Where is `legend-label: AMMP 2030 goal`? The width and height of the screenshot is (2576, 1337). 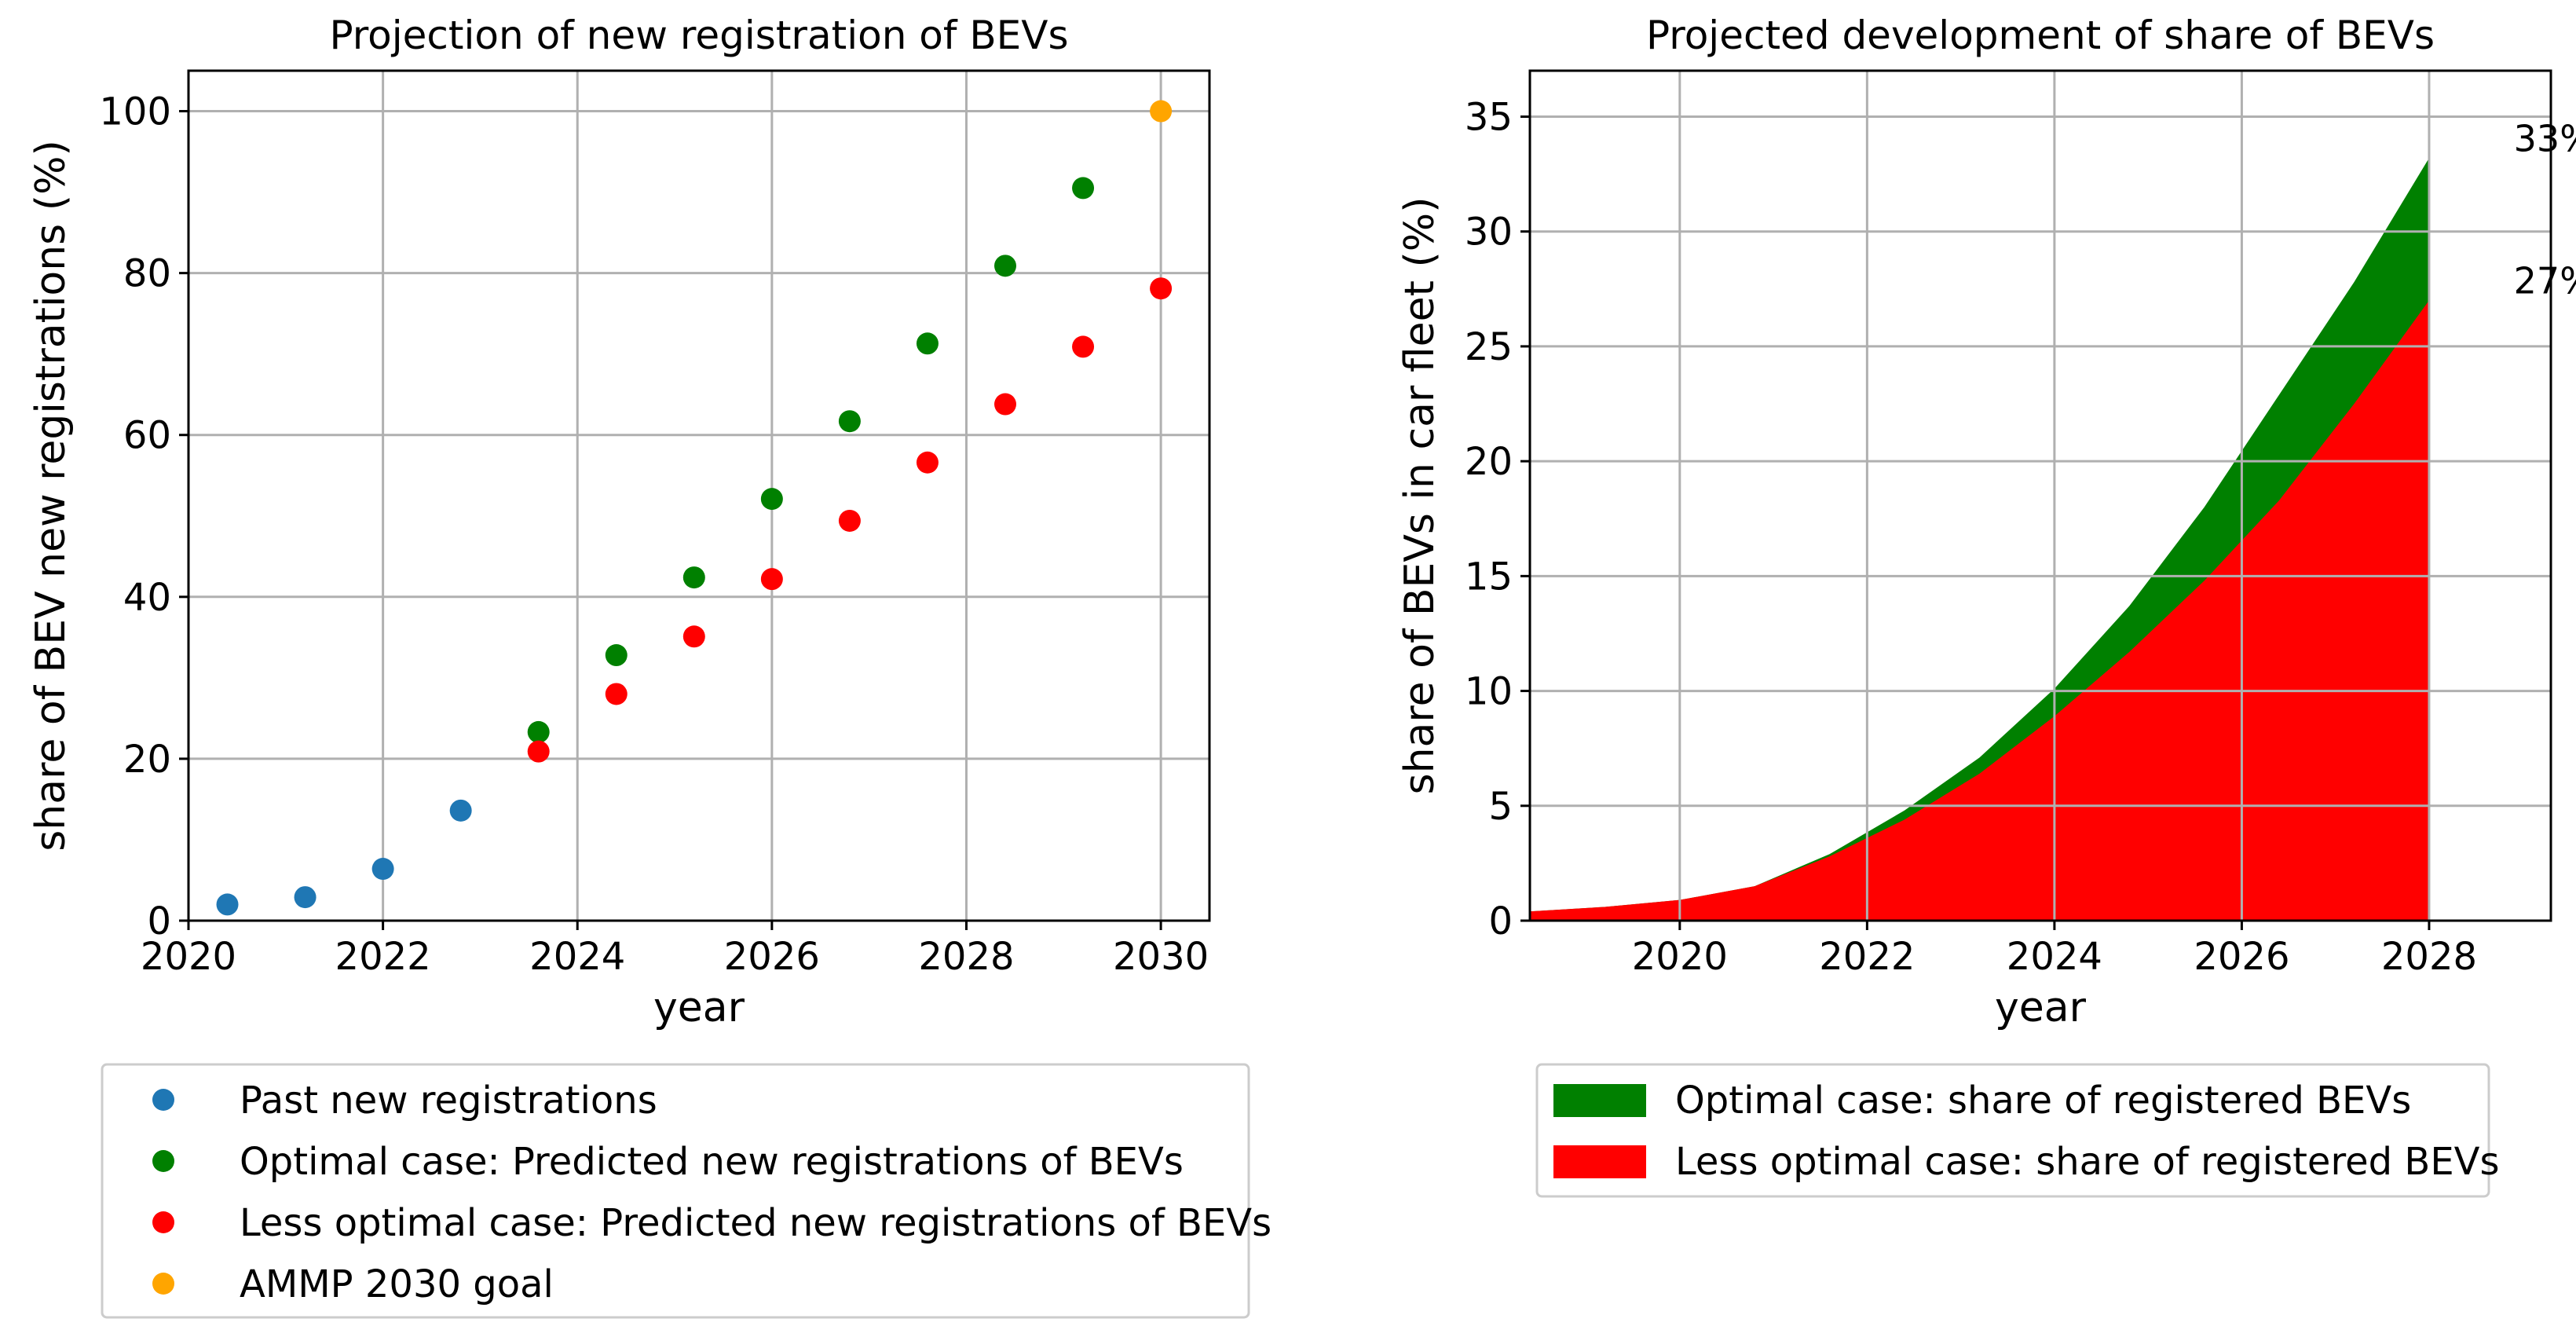 legend-label: AMMP 2030 goal is located at coordinates (397, 1284).